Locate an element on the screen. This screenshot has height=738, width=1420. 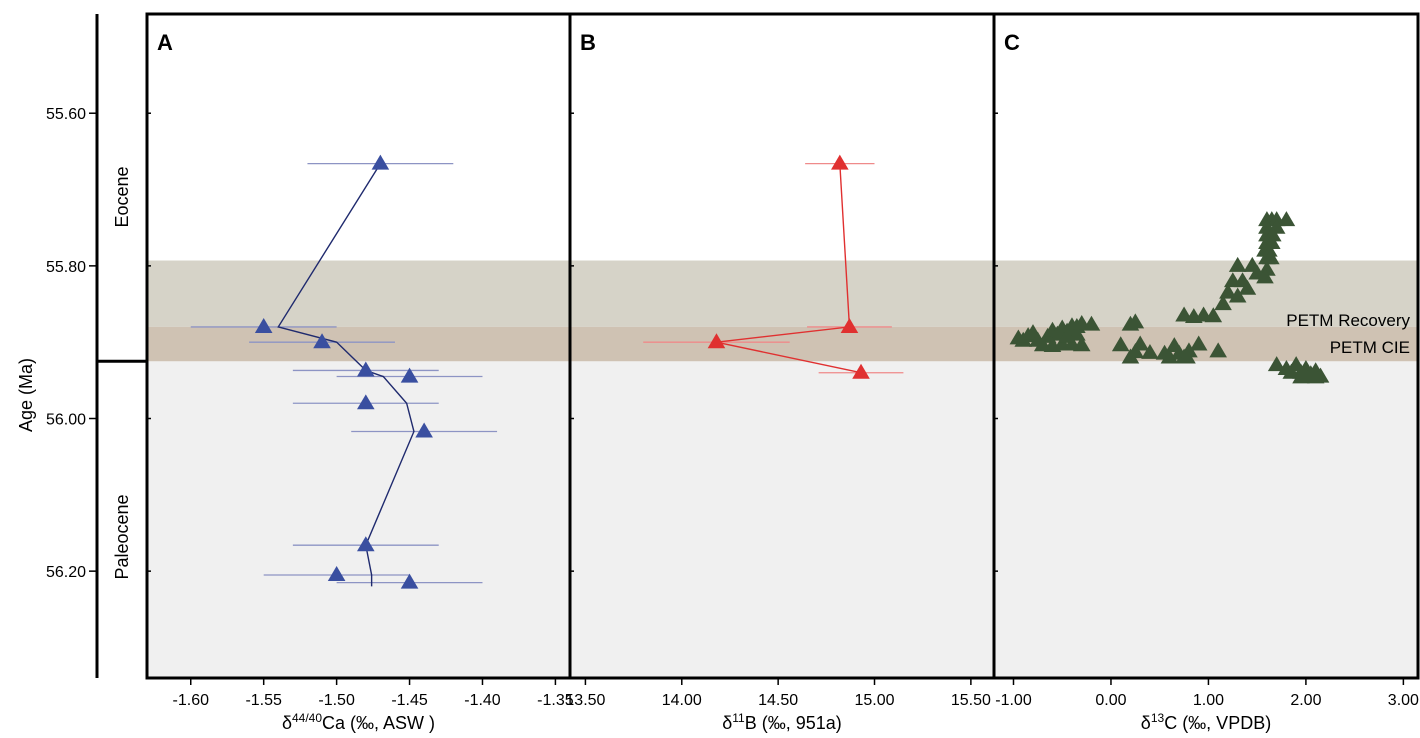
x-axis-label-superscript-b: 11 is located at coordinates (738, 718).